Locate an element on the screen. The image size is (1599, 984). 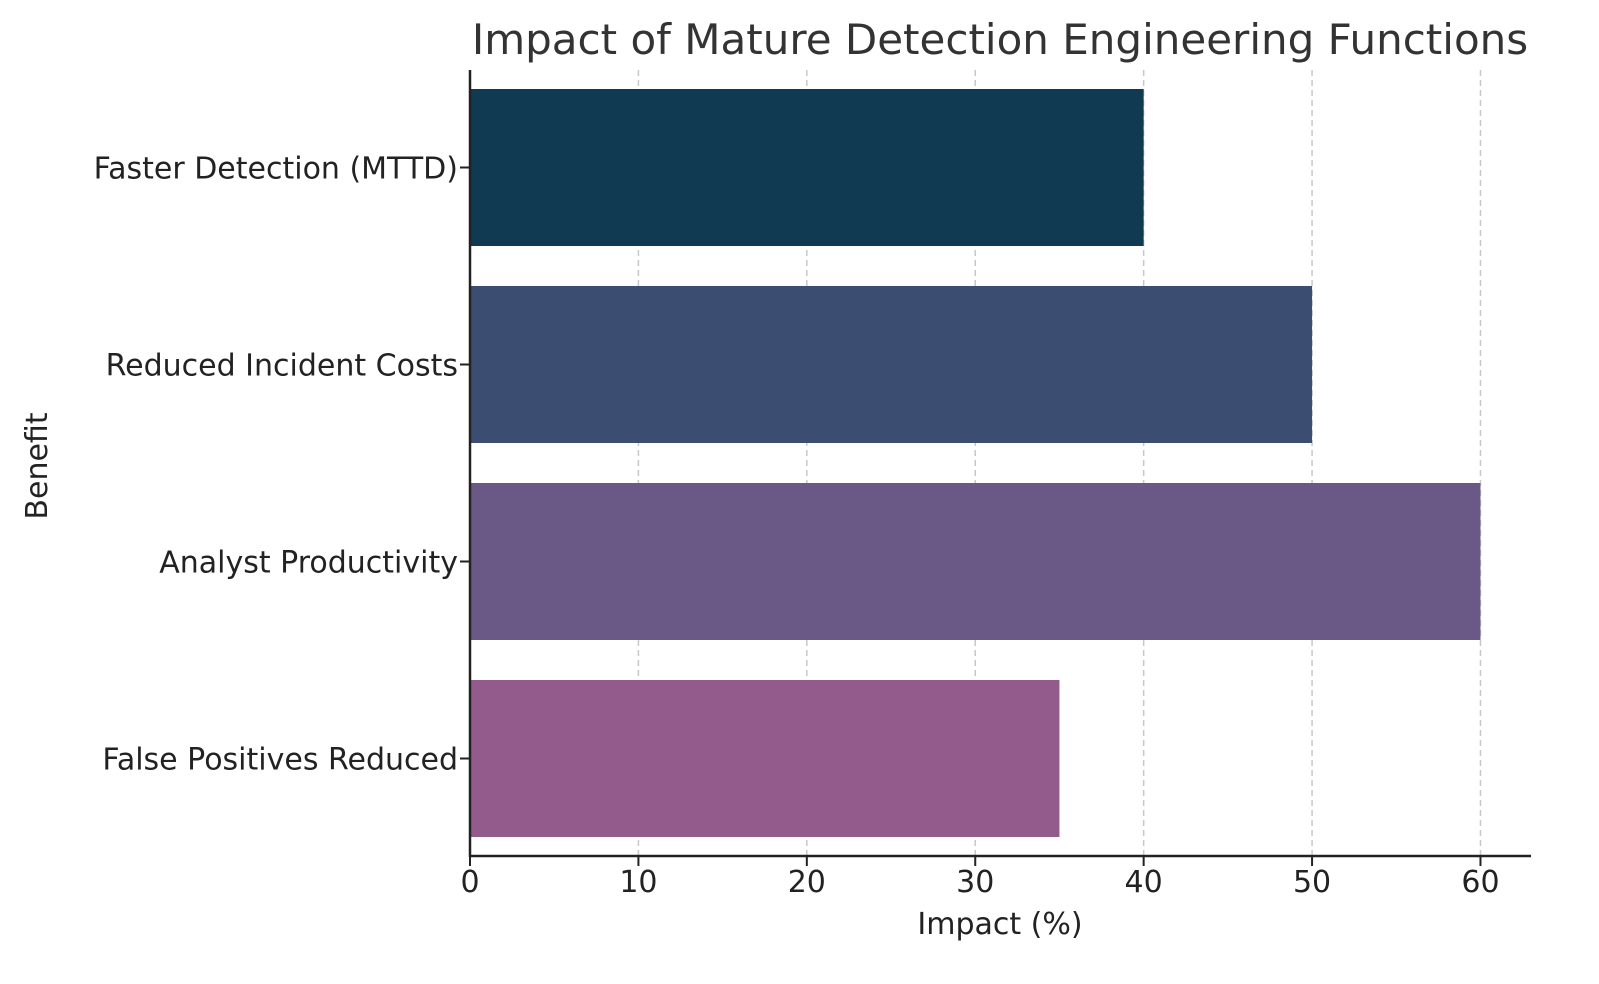
x-tick-label: 0 is located at coordinates (469, 882).